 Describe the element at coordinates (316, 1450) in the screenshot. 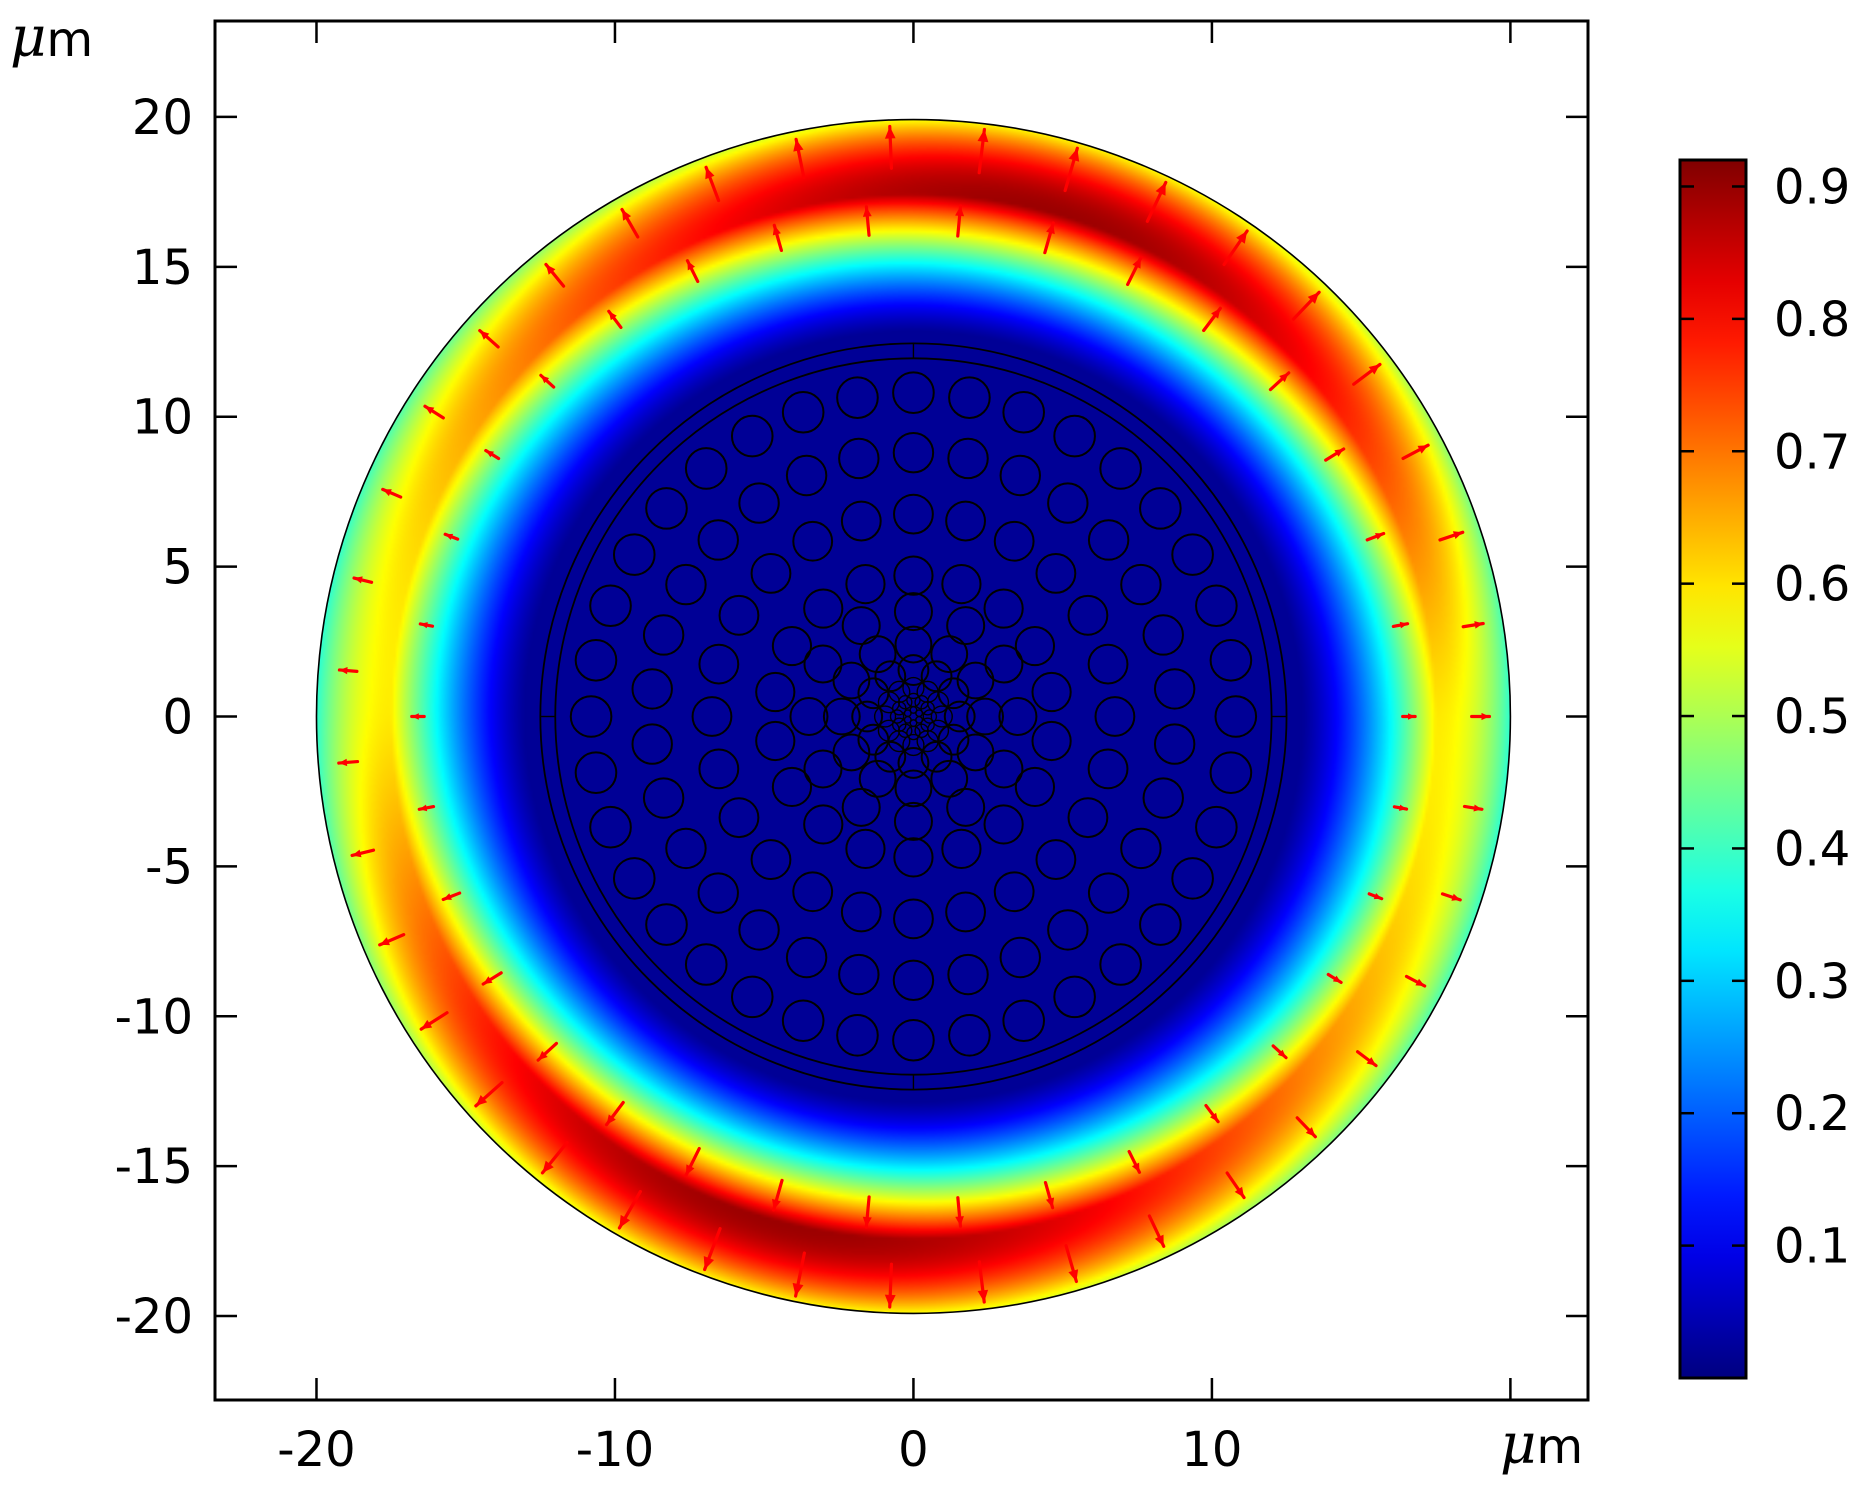

I see `x-tick-label: -20` at that location.